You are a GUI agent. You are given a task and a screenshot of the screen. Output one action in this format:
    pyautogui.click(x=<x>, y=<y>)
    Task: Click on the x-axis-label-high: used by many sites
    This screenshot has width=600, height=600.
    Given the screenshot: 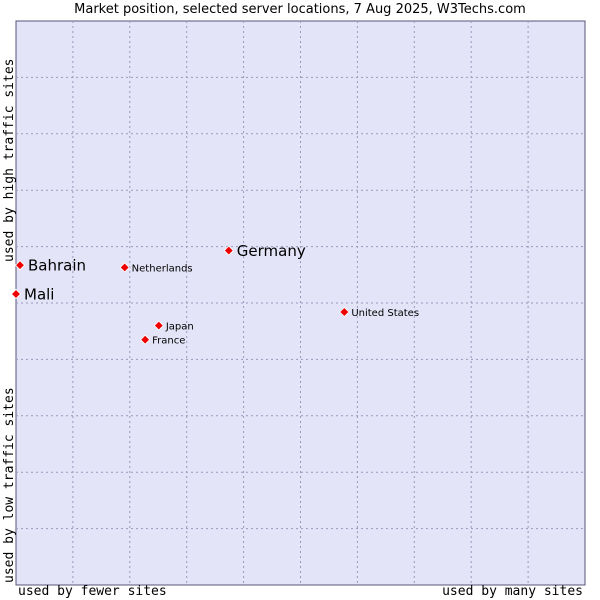 What is the action you would take?
    pyautogui.click(x=512, y=591)
    